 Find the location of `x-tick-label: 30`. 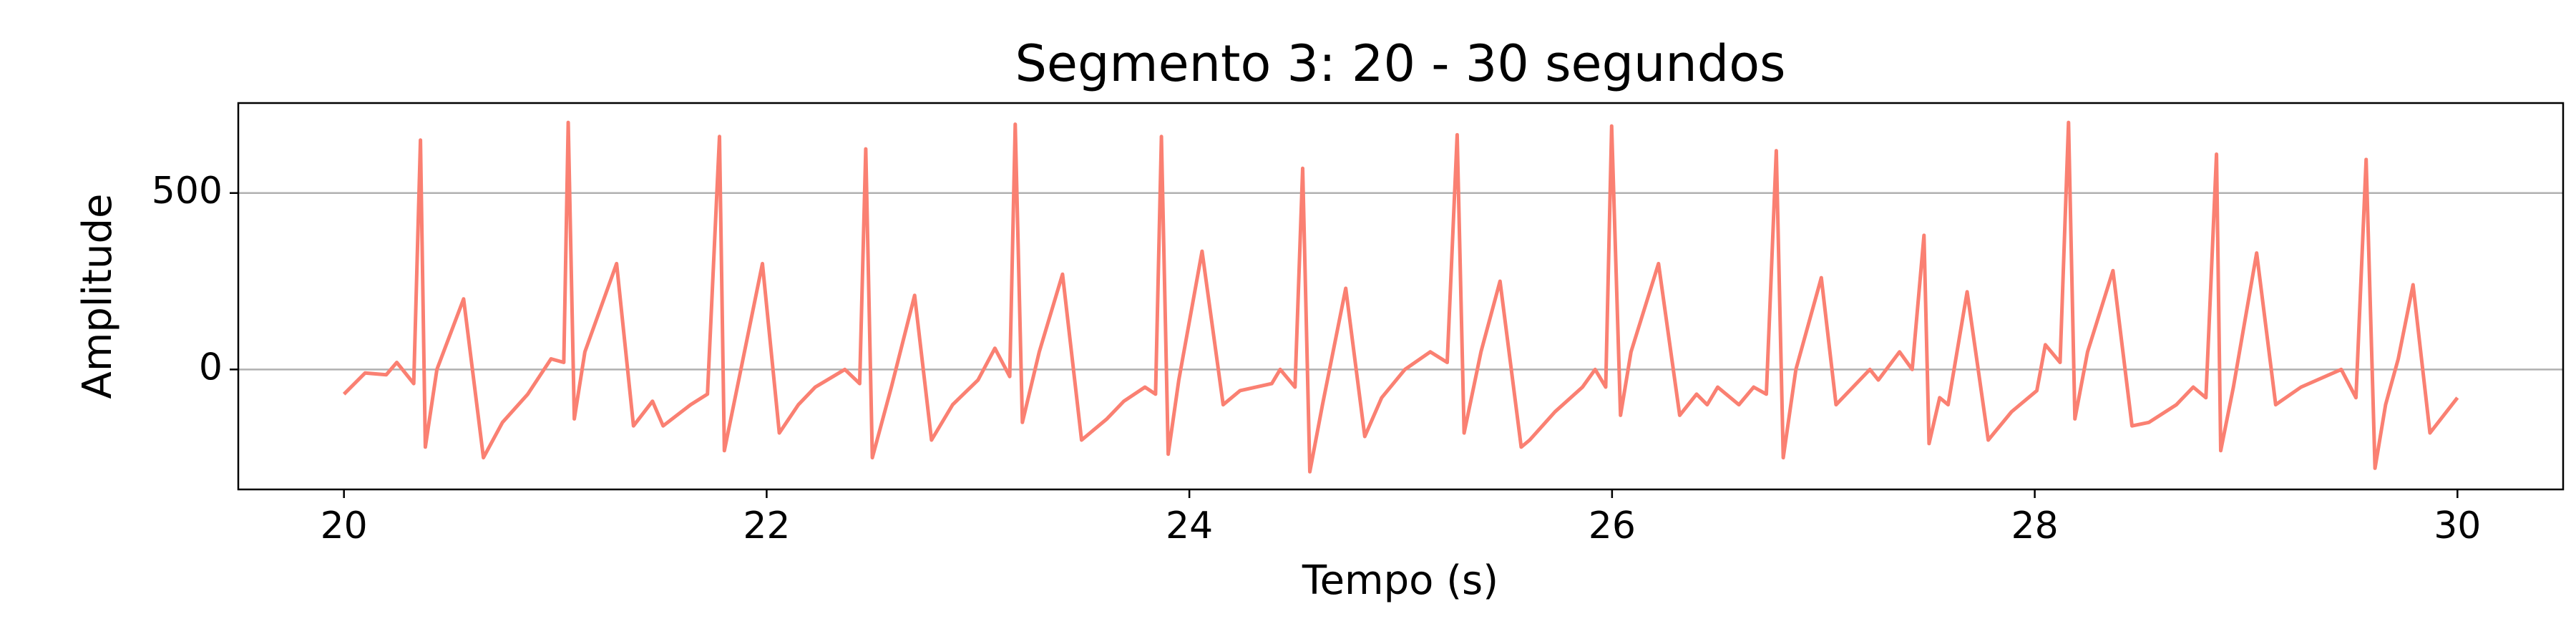

x-tick-label: 30 is located at coordinates (2457, 525).